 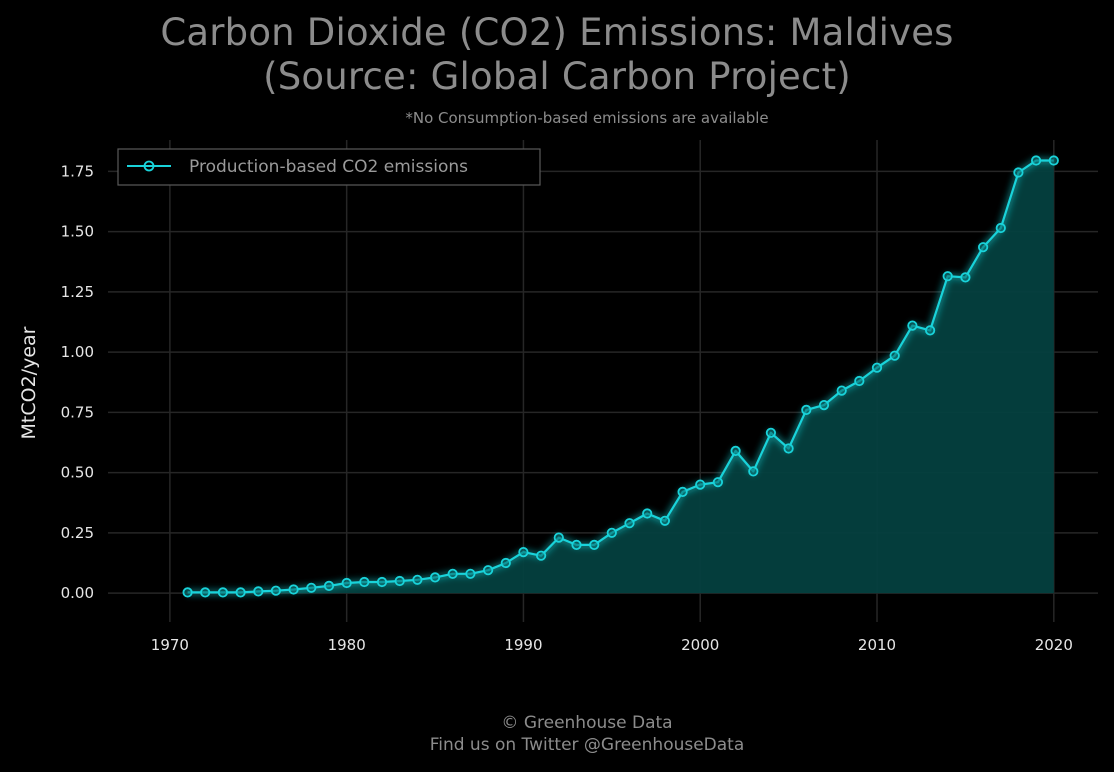 What do you see at coordinates (682, 491) in the screenshot?
I see `data-point-1999` at bounding box center [682, 491].